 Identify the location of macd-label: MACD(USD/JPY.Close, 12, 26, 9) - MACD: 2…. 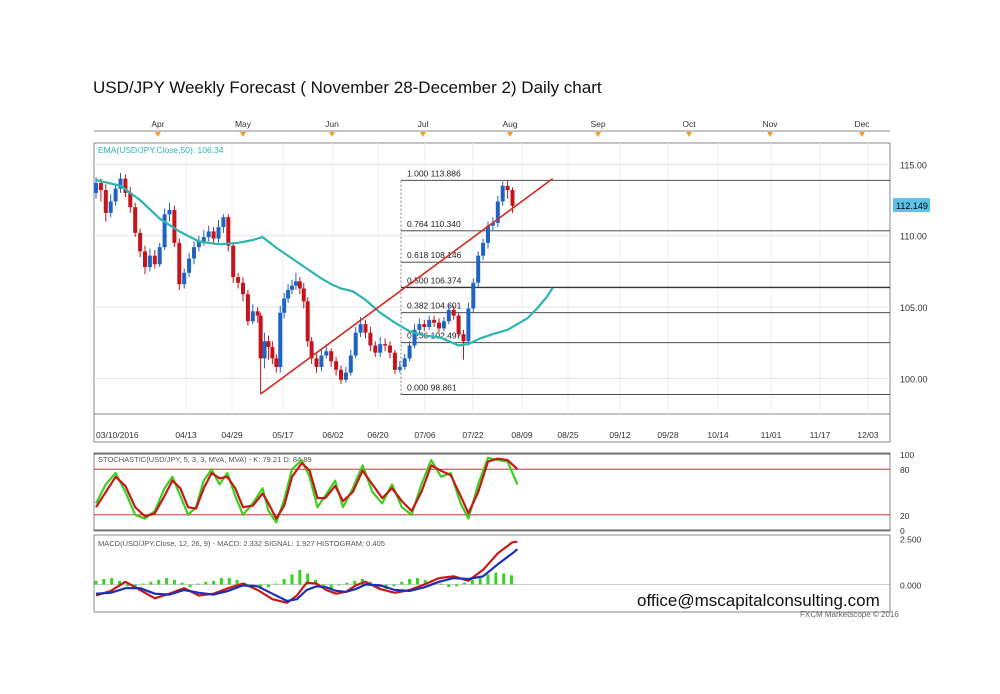
(241, 543).